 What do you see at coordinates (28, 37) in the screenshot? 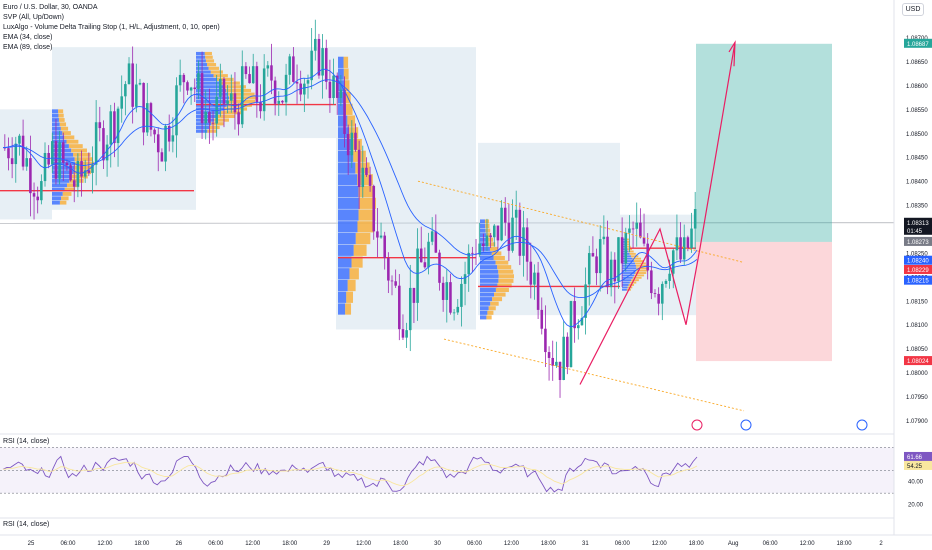
I see `legend-ema34: EMA (34, close)` at bounding box center [28, 37].